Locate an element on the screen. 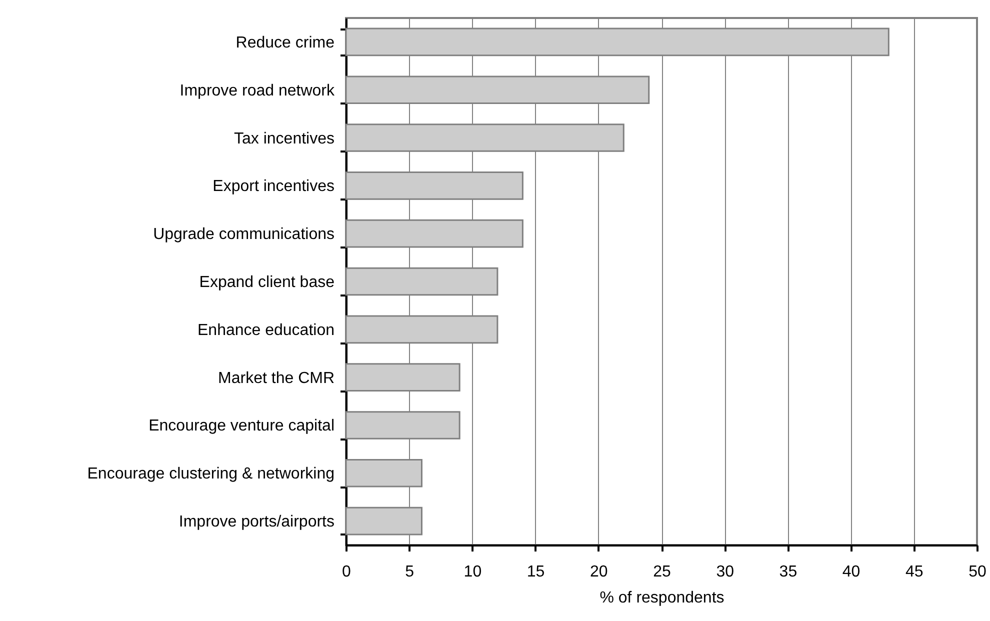  x-tick-label: 20 is located at coordinates (599, 572).